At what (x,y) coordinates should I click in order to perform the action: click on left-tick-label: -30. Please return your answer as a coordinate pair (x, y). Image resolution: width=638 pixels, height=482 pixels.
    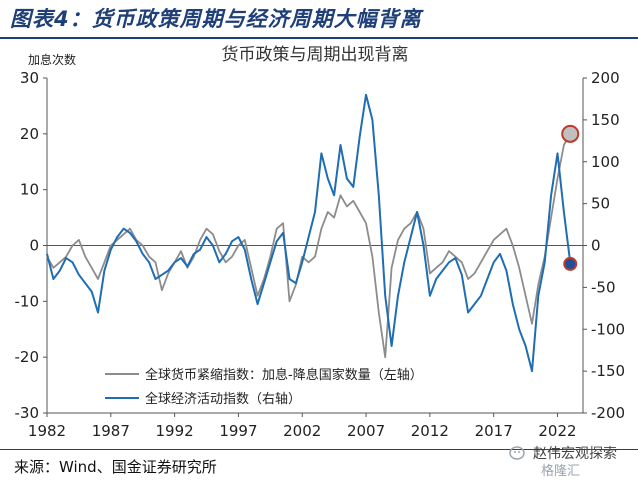
    Looking at the image, I should click on (27, 413).